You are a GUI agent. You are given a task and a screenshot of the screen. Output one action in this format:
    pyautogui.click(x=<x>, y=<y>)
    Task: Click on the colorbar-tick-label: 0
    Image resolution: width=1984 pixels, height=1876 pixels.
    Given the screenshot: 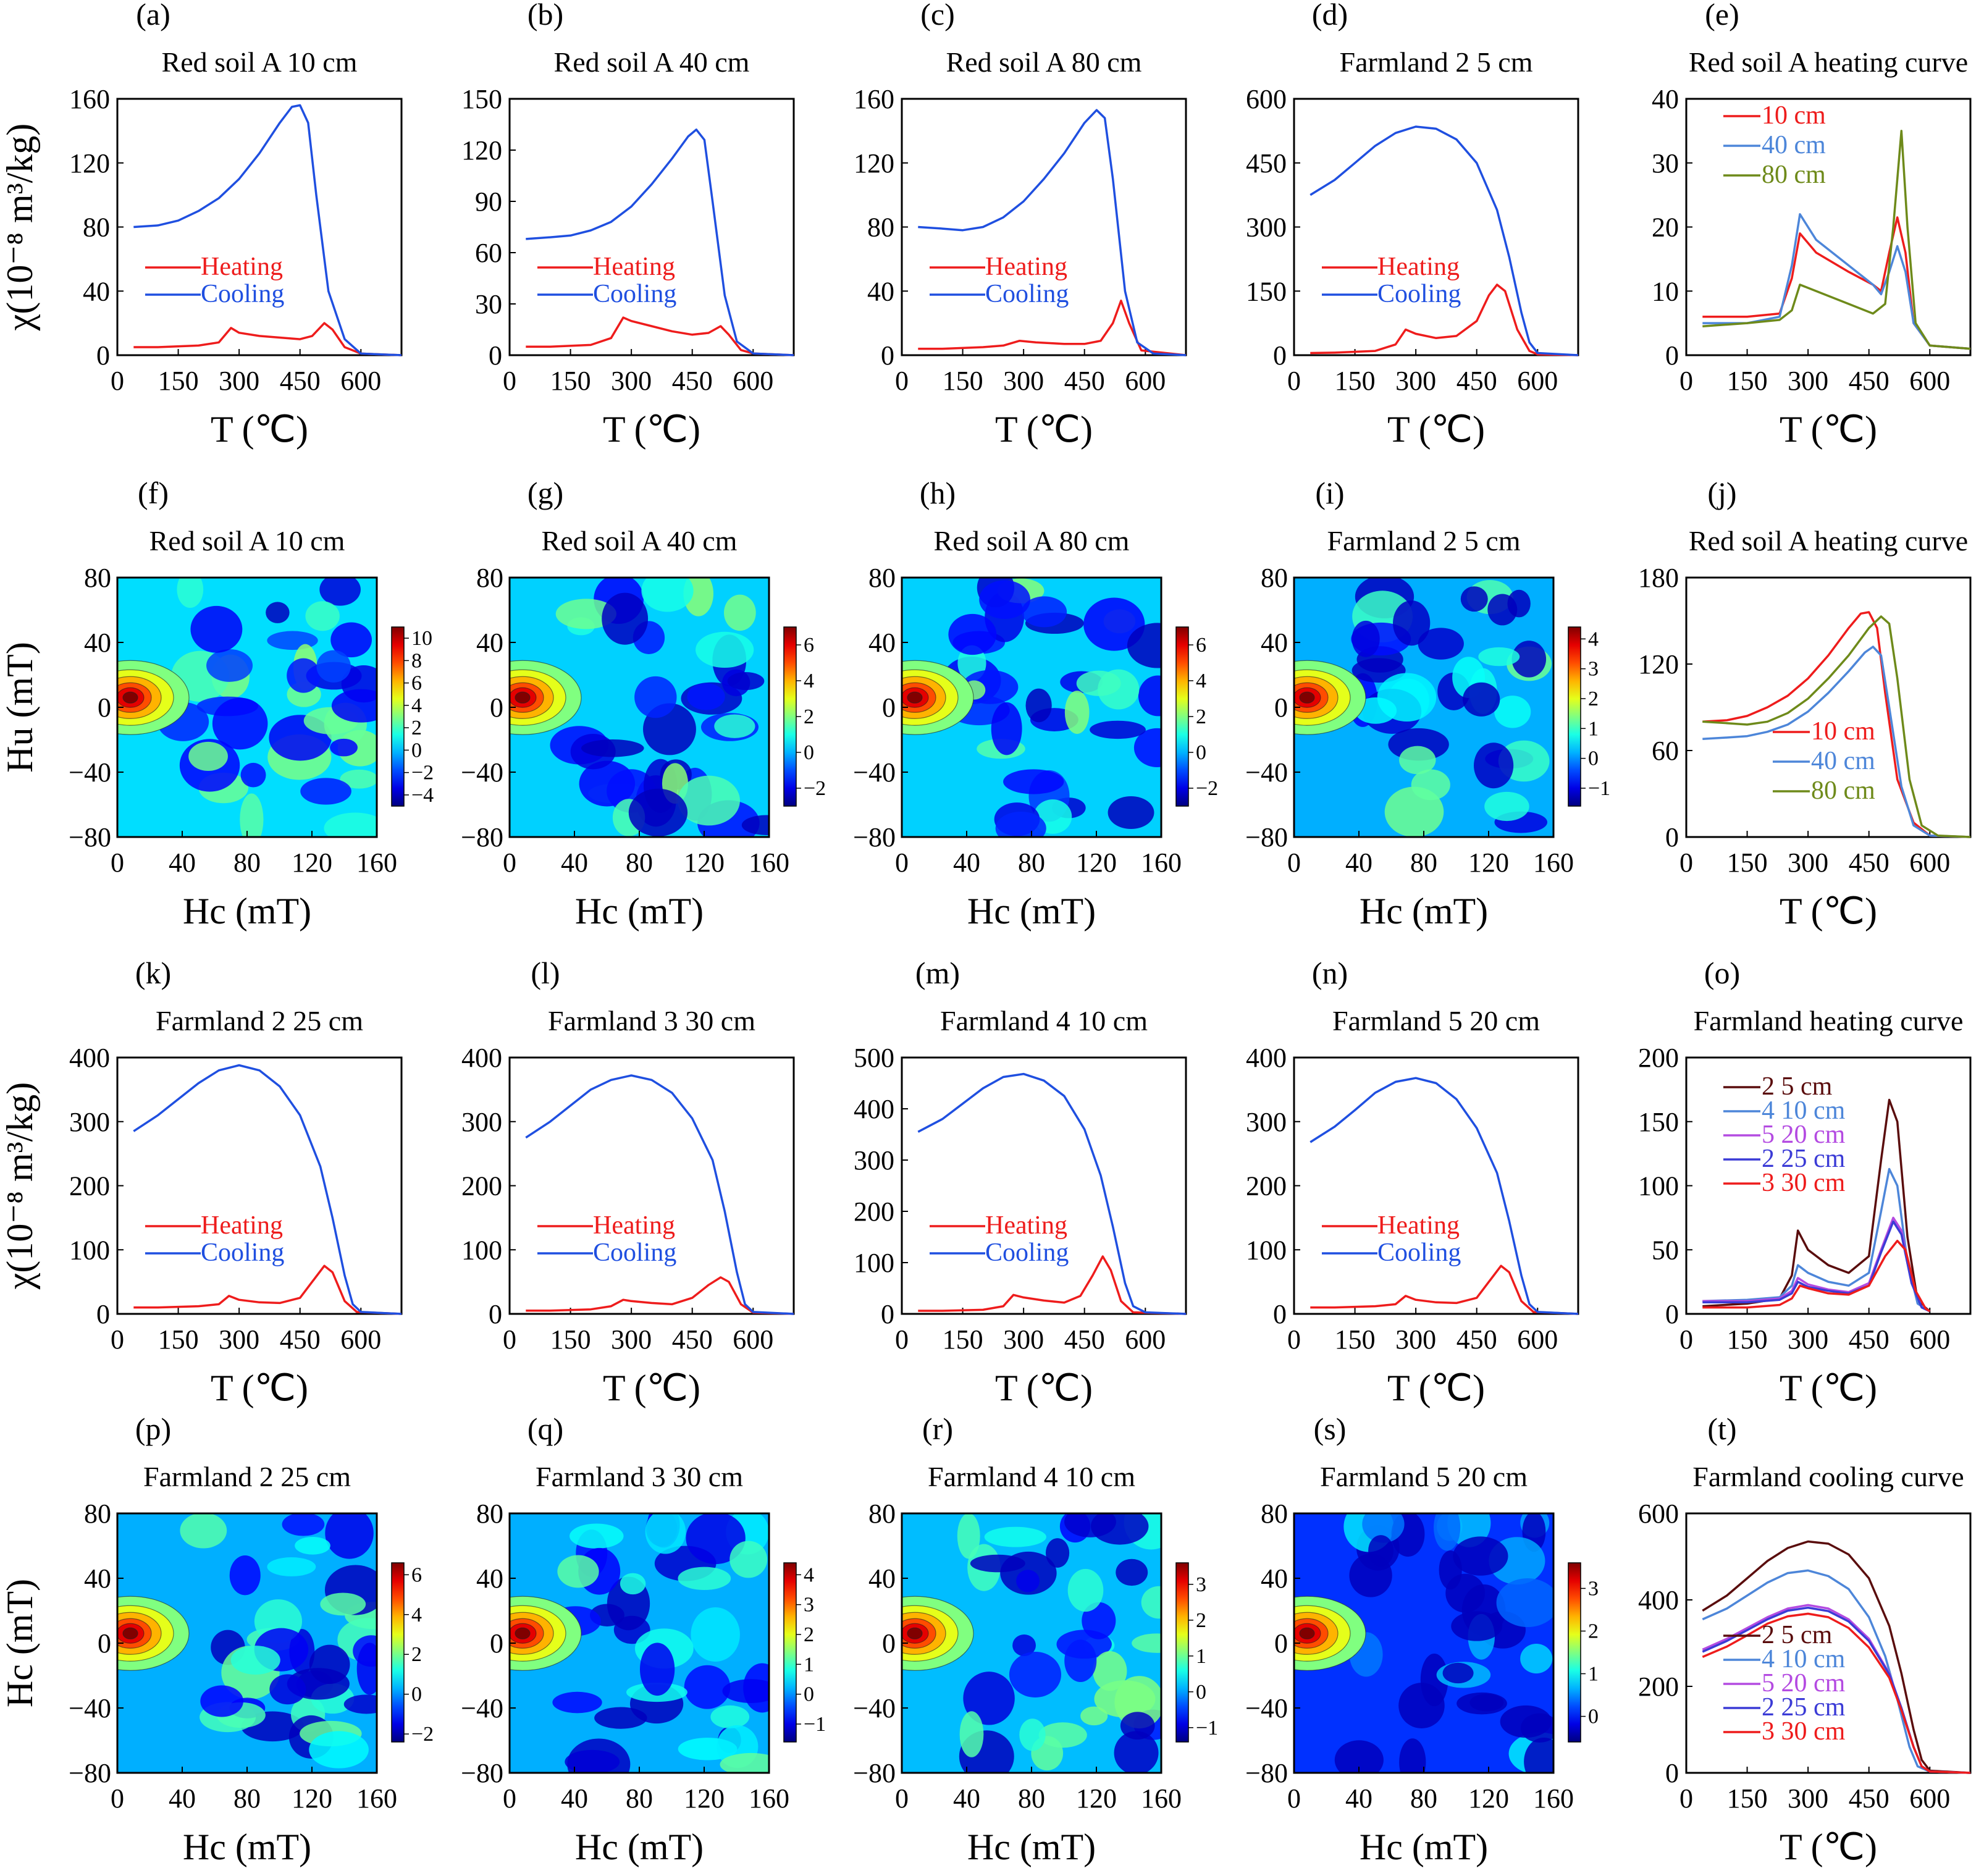 What is the action you would take?
    pyautogui.click(x=416, y=750)
    